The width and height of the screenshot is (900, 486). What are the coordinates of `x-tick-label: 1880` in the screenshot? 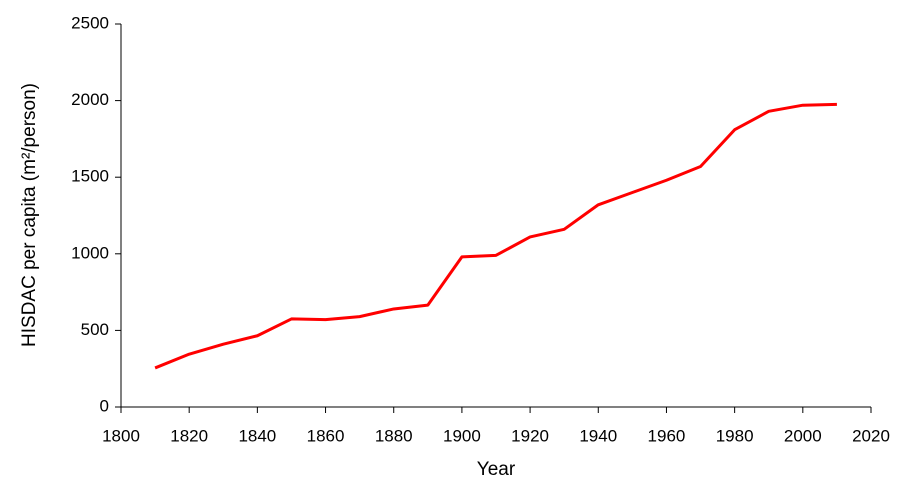 It's located at (394, 435).